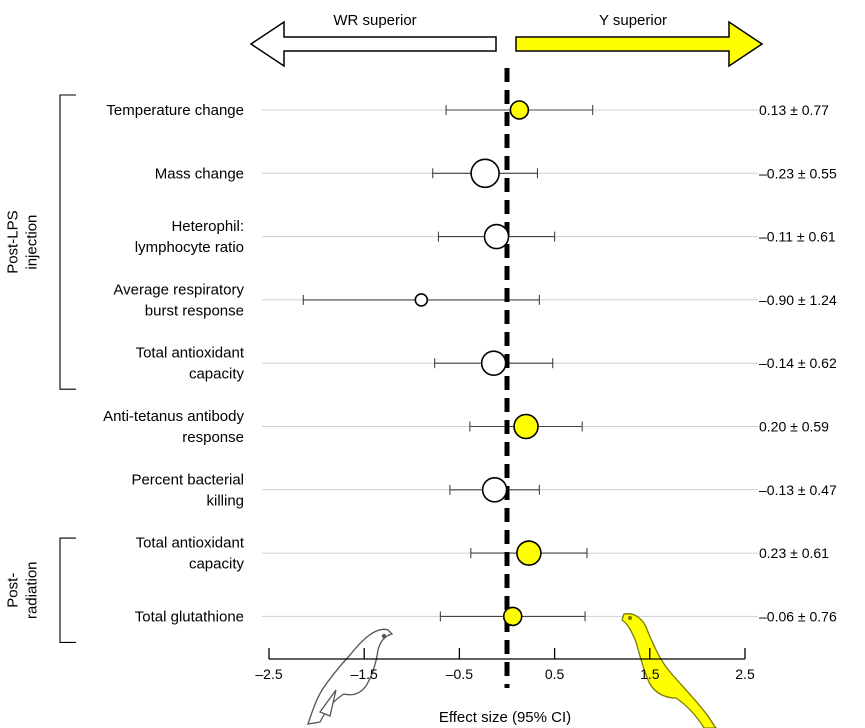 The width and height of the screenshot is (865, 728). What do you see at coordinates (794, 553) in the screenshot?
I see `value-annotation: 0.23 ± 0.61` at bounding box center [794, 553].